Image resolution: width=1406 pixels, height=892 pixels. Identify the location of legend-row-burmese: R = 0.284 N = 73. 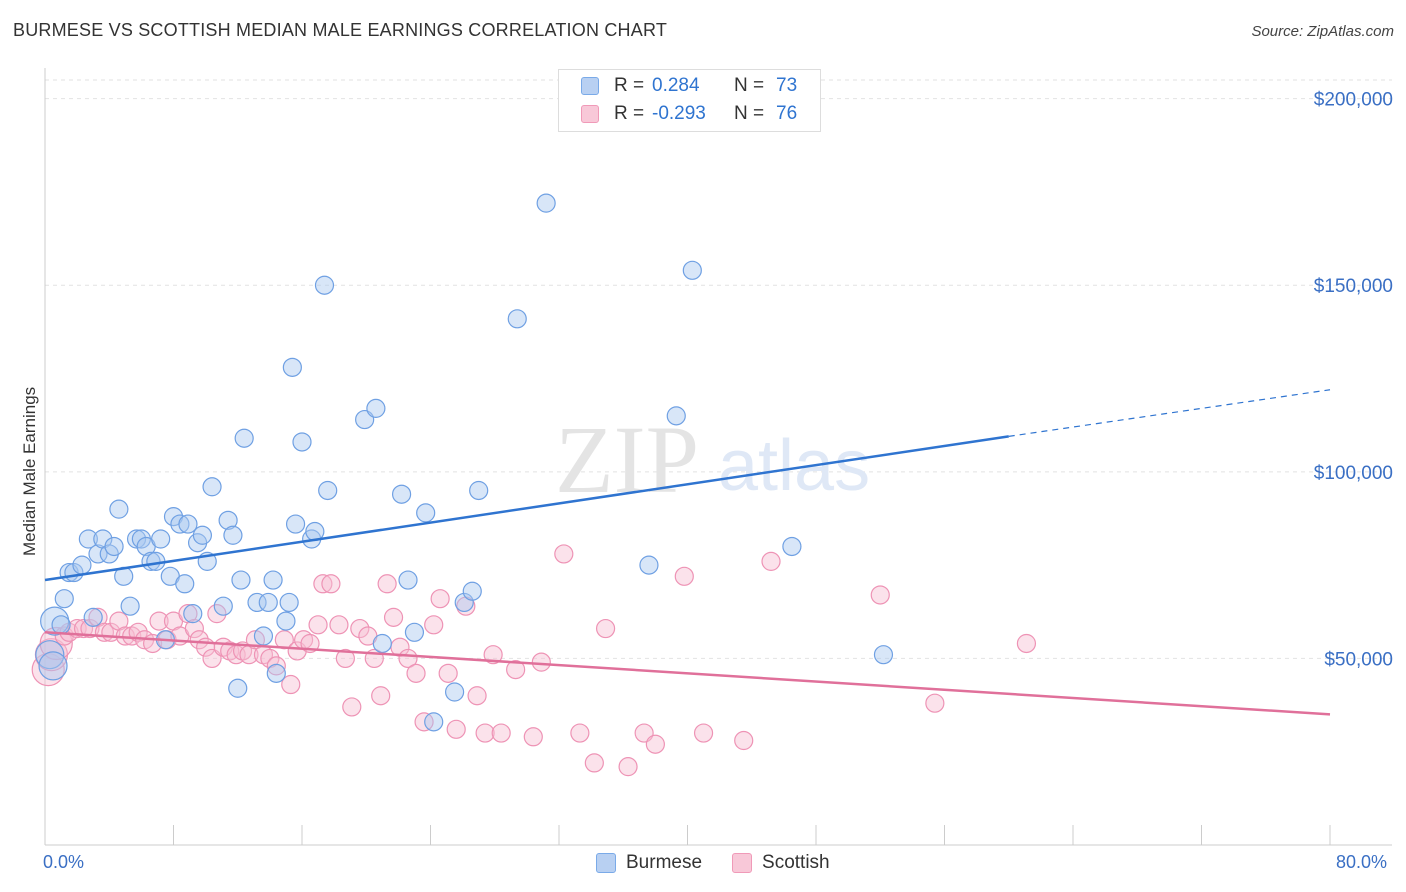
(689, 86).